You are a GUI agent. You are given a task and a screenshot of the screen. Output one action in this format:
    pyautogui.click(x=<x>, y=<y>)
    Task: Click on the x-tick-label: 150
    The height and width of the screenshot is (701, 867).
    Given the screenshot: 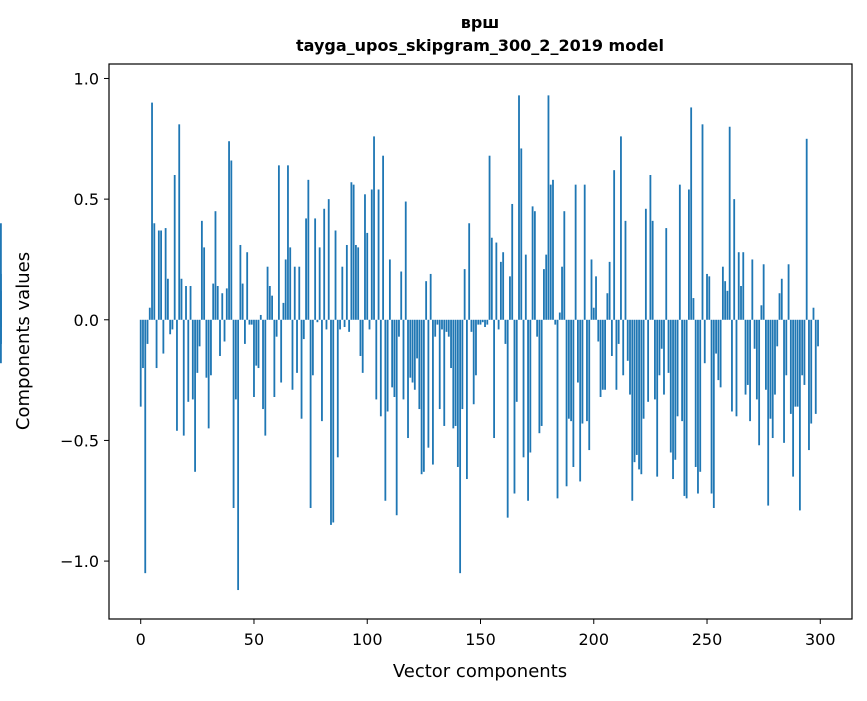 What is the action you would take?
    pyautogui.click(x=480, y=639)
    